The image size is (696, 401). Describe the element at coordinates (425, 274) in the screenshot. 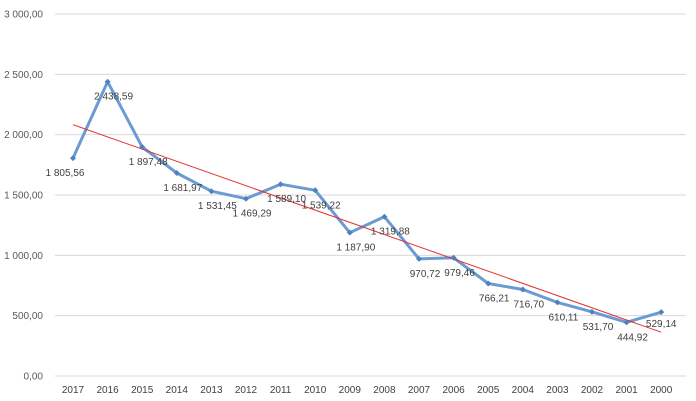

I see `data-label: 970,72` at that location.